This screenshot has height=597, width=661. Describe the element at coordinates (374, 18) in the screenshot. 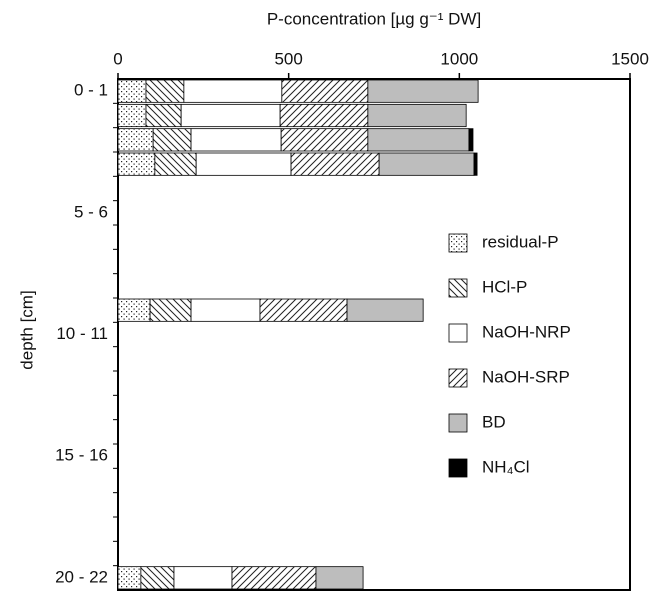

I see `x-axis-label: P-concentration [µg g⁻¹ DW]` at that location.